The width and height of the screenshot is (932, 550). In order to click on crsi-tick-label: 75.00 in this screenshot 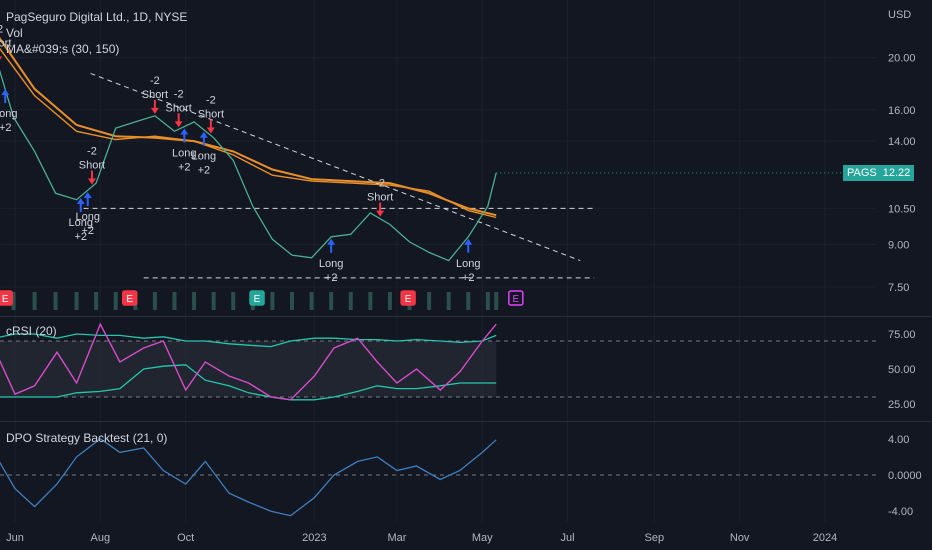, I will do `click(902, 335)`.